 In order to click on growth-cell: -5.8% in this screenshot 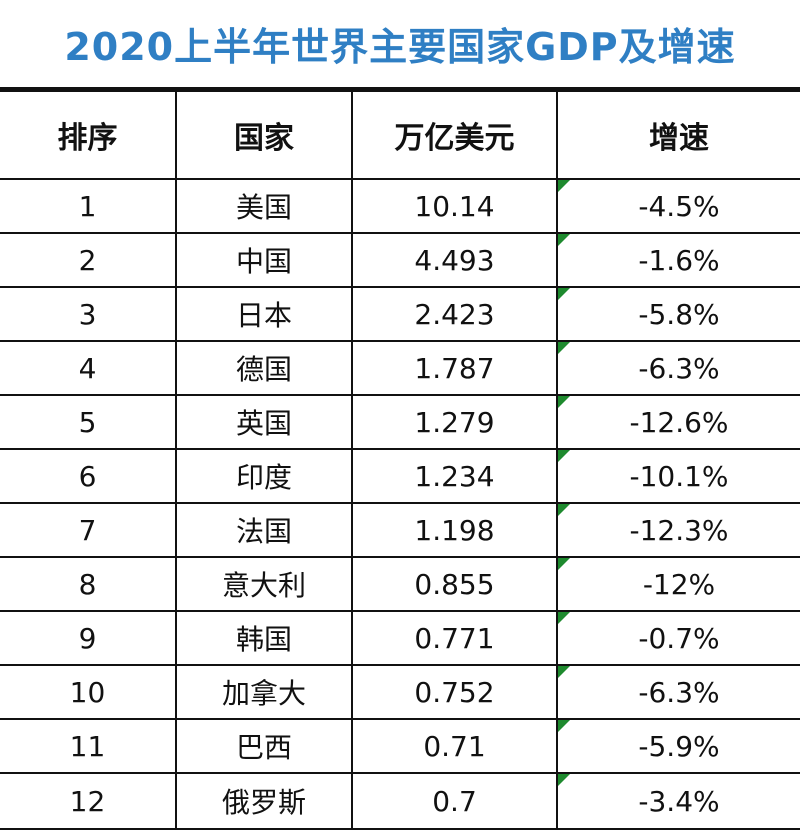, I will do `click(678, 314)`.